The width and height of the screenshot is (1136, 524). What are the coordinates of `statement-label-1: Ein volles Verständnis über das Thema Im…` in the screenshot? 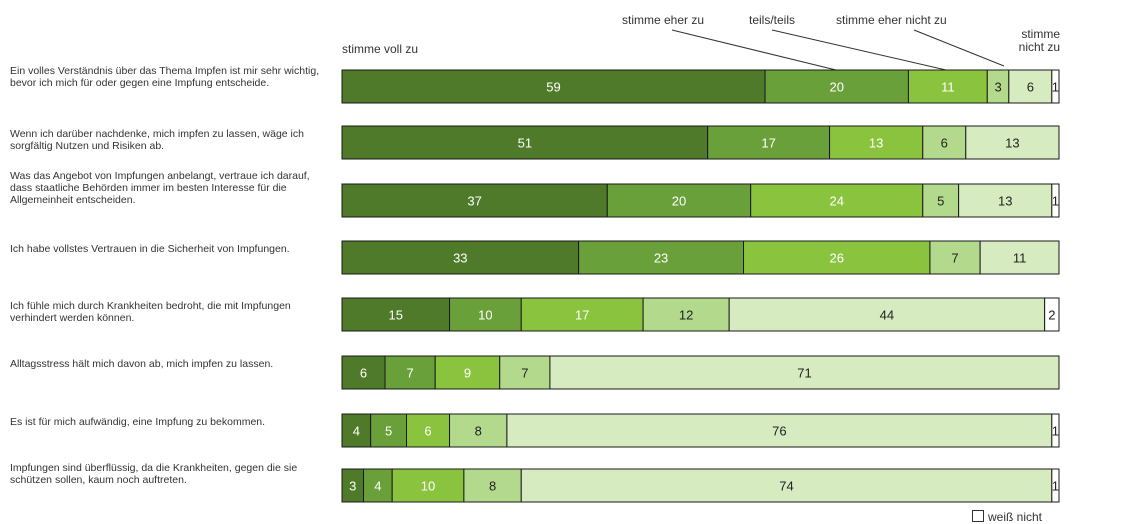 It's located at (165, 77).